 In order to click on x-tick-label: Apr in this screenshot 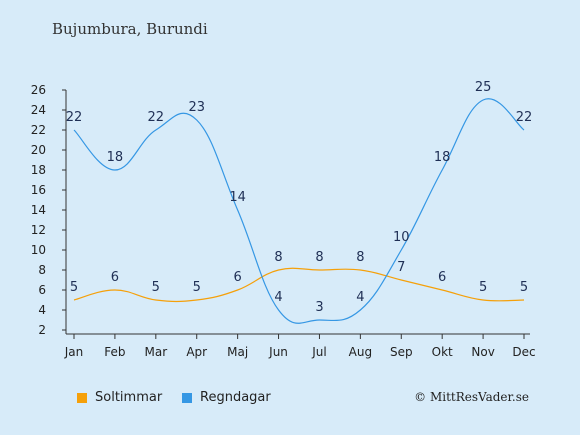, I will do `click(196, 352)`.